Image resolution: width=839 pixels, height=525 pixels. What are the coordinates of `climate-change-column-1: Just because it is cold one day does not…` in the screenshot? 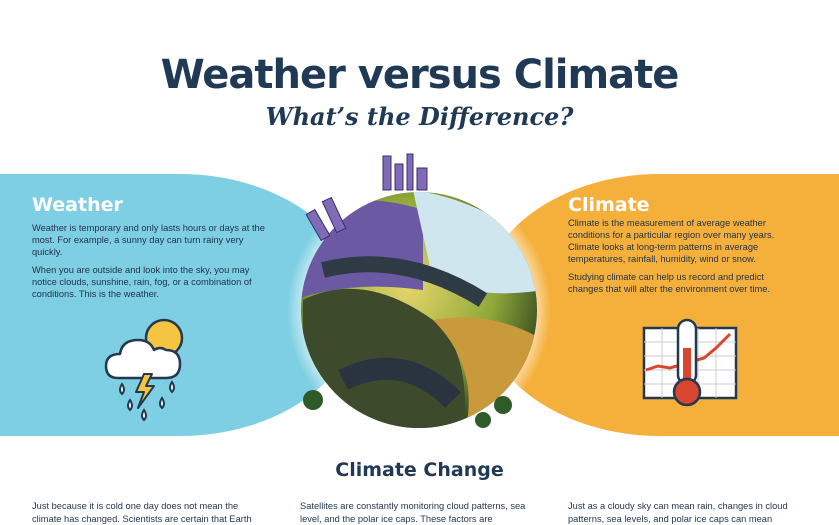 It's located at (142, 512).